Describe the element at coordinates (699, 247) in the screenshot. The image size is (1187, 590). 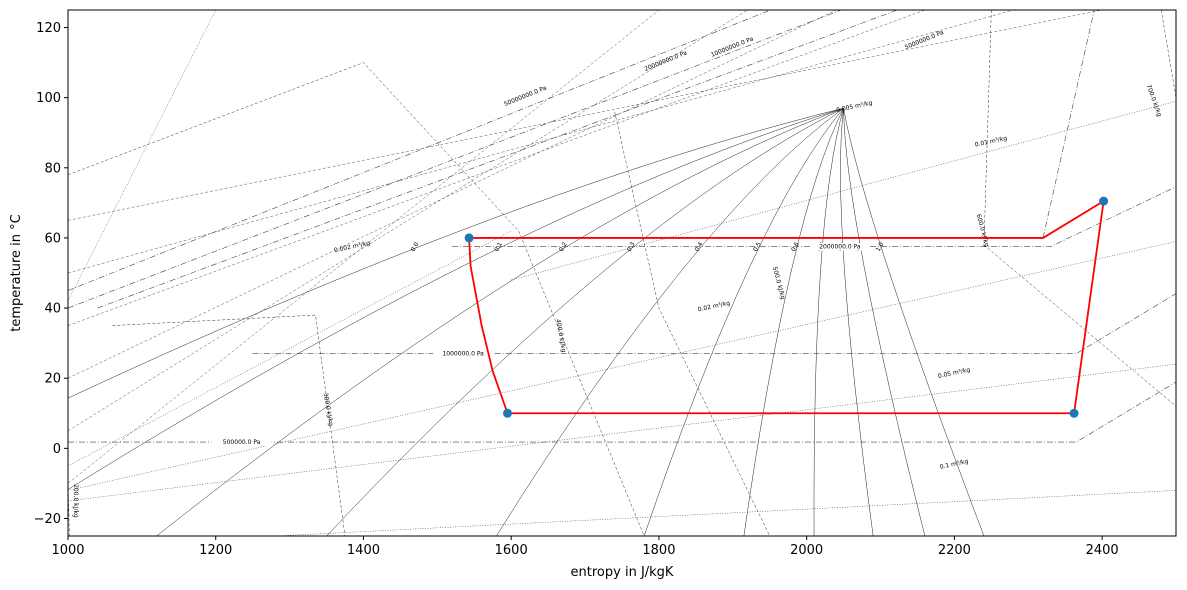
I see `quality-line-label: 0.4` at that location.